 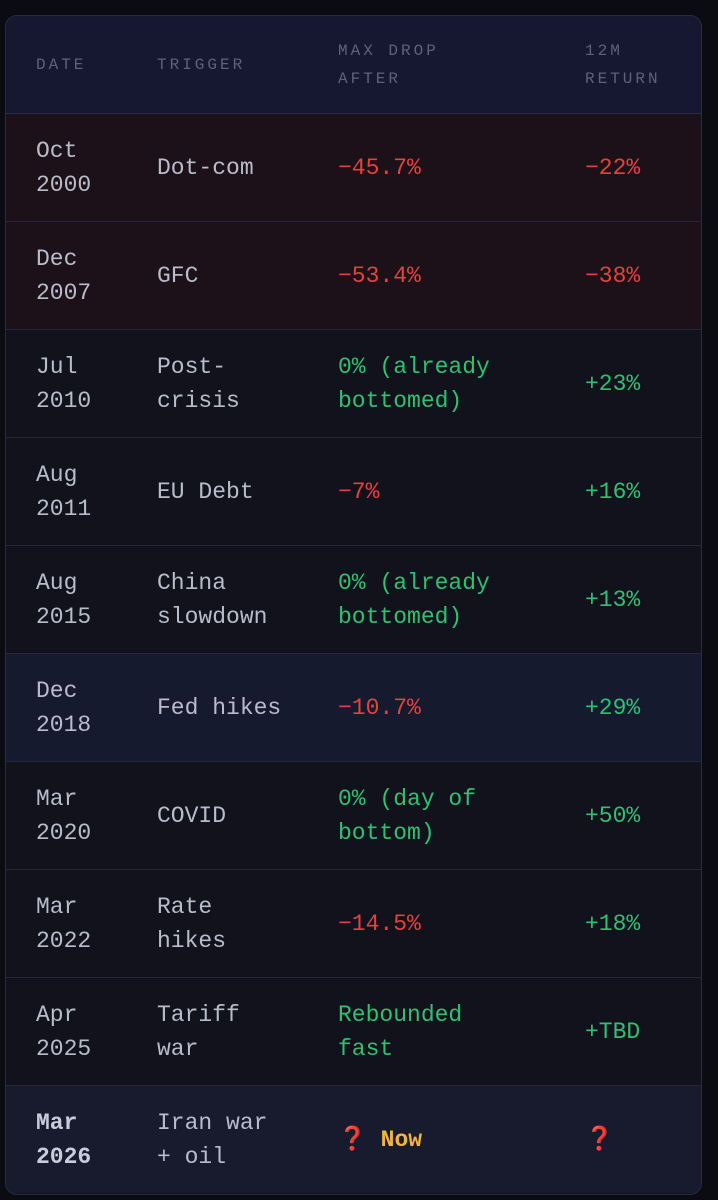 What do you see at coordinates (64, 707) in the screenshot?
I see `date-cell: Dec 2018` at bounding box center [64, 707].